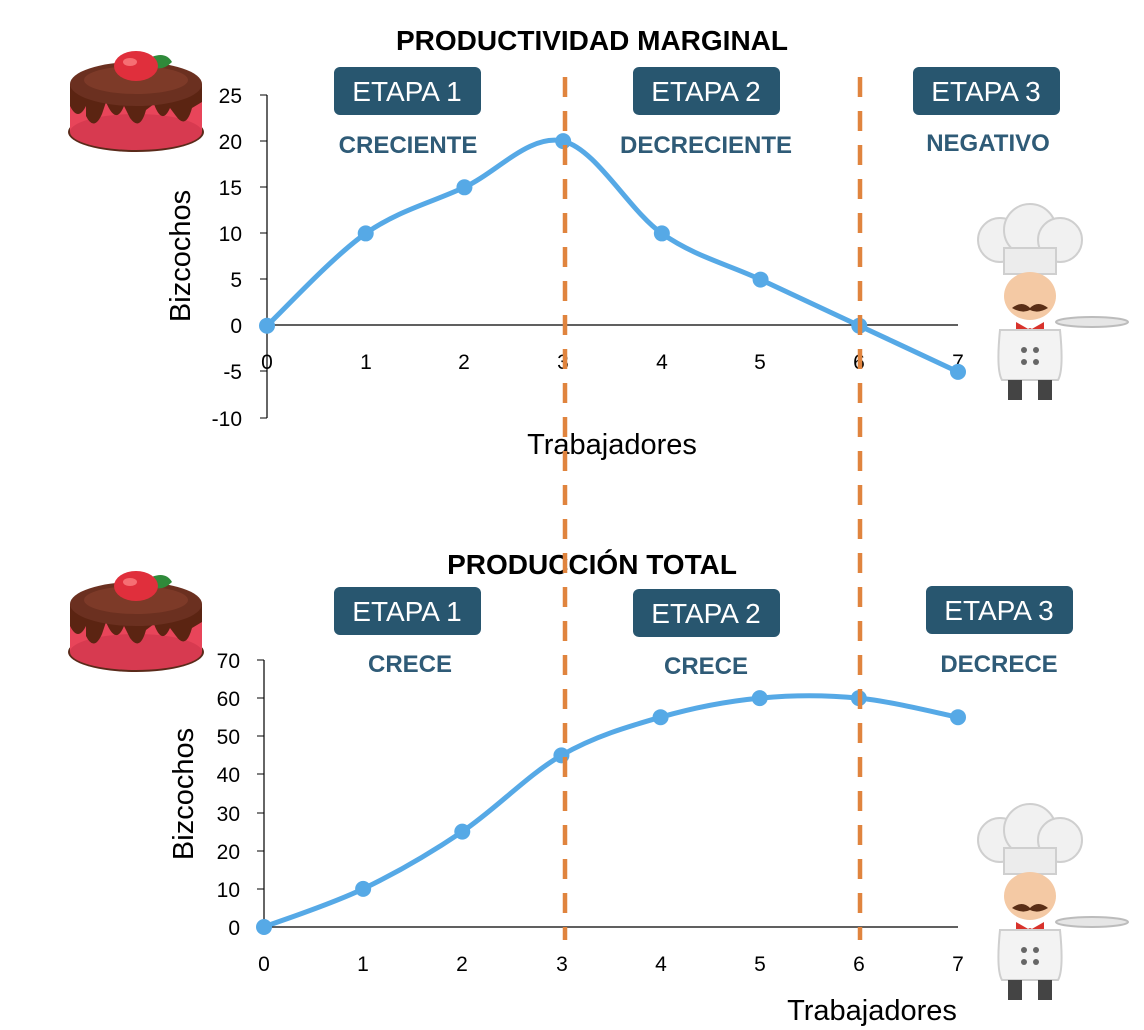 This screenshot has height=1030, width=1144. What do you see at coordinates (562, 964) in the screenshot?
I see `x-tick-label: 3` at bounding box center [562, 964].